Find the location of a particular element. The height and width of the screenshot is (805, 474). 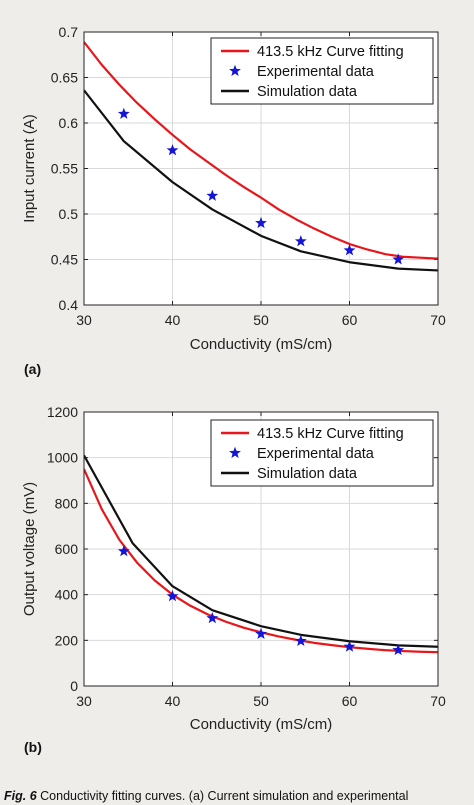

y-tick-label: 0.5 is located at coordinates (69, 214).